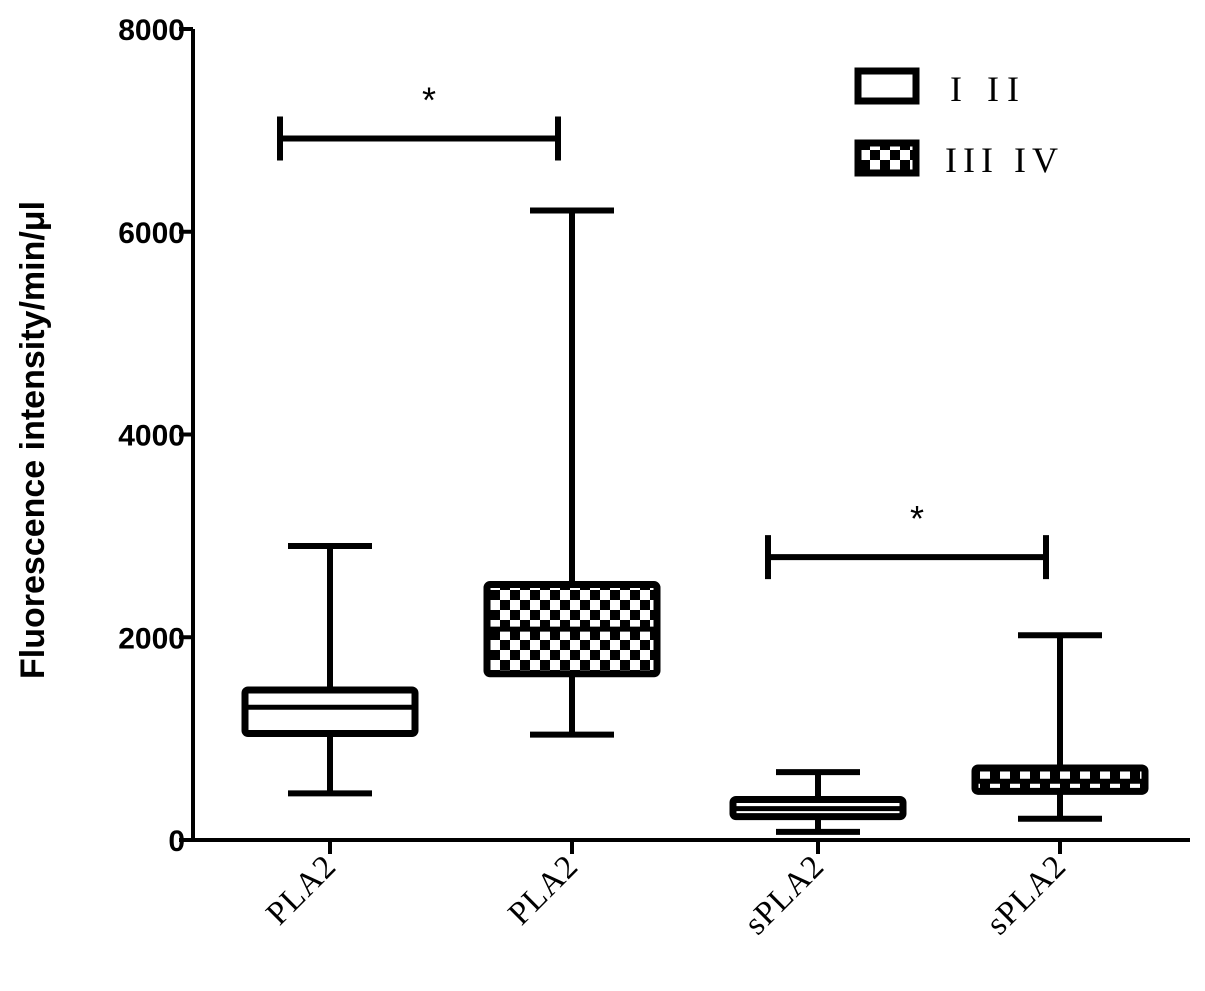 This screenshot has width=1205, height=991. I want to click on y-tick-label: 6000, so click(151, 233).